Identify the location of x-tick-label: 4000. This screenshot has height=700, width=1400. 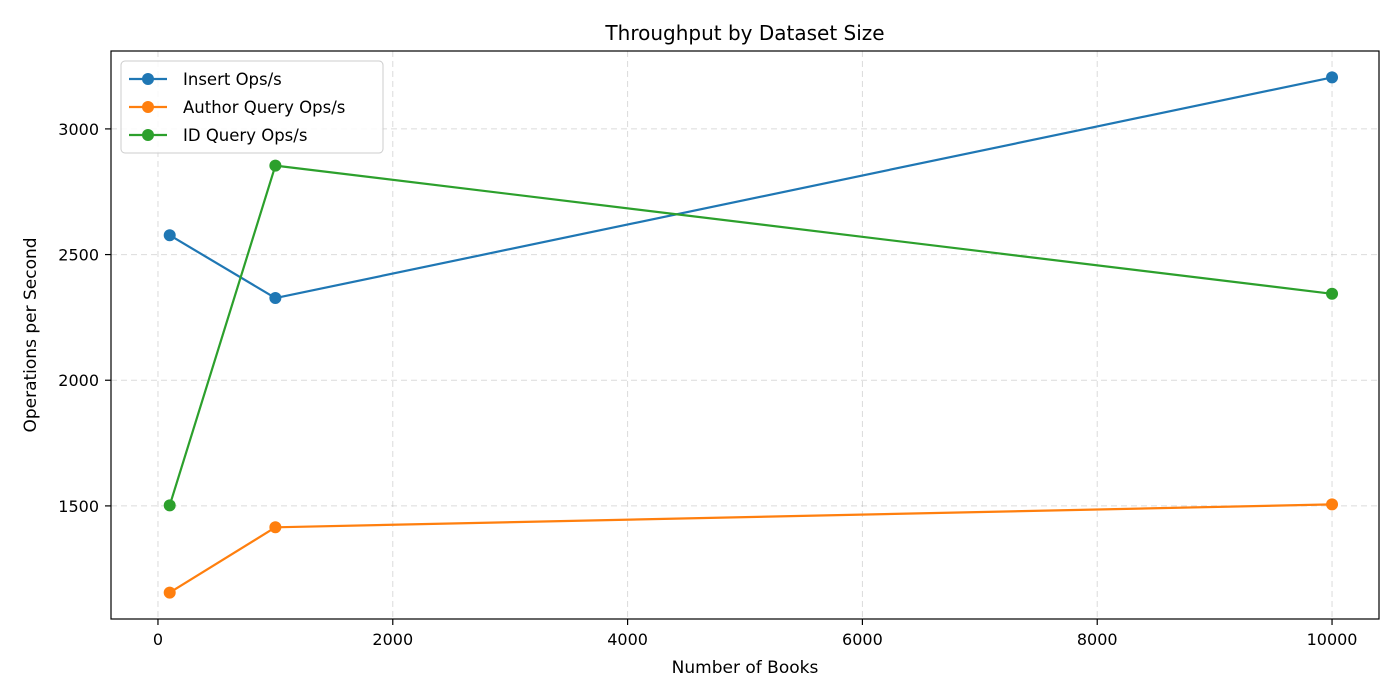
(627, 639).